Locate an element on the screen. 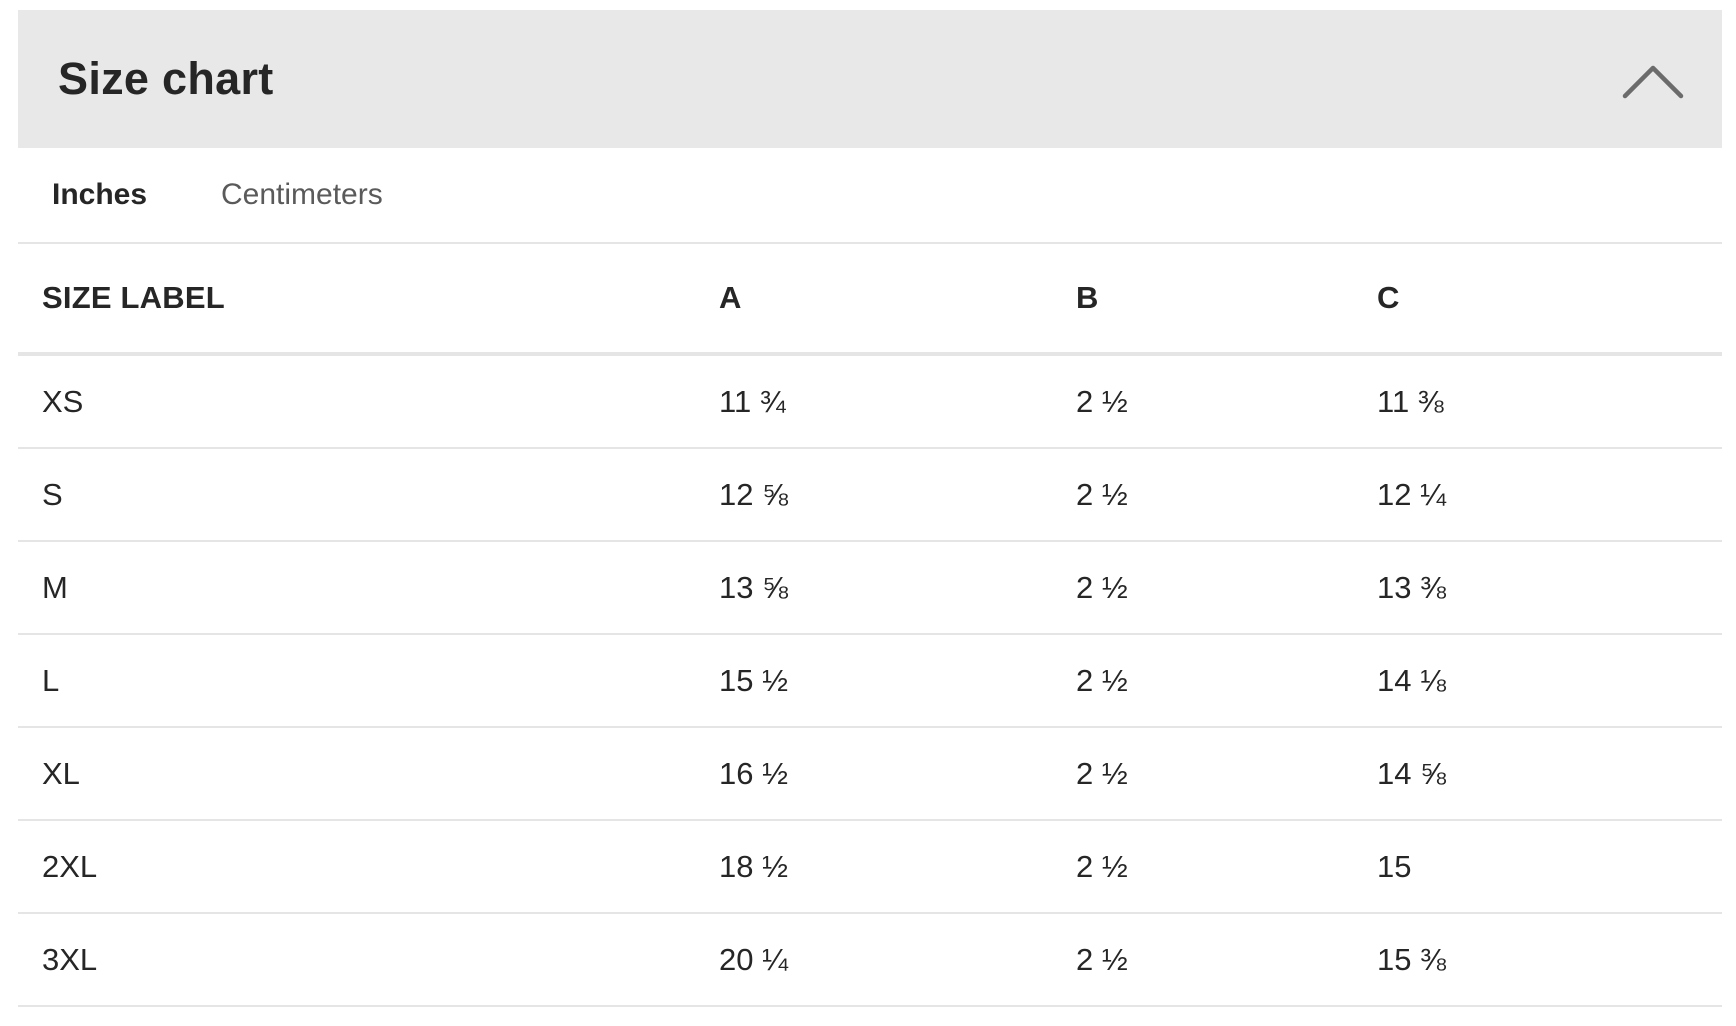  measurement-a-cell: 13 ⅝ is located at coordinates (897, 588).